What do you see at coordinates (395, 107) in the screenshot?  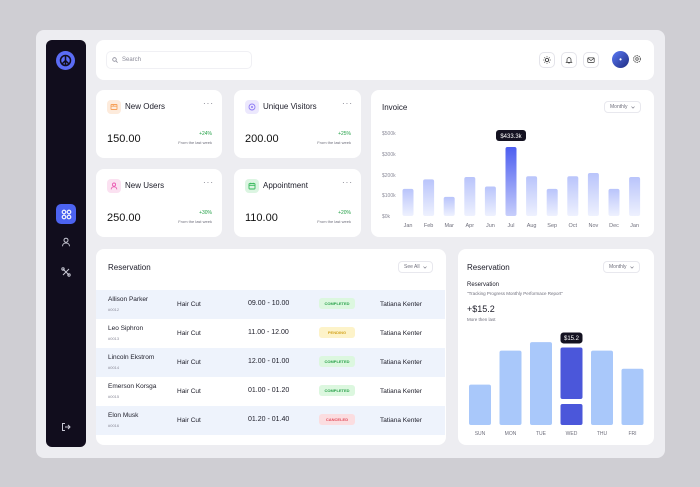 I see `invoice-title: Invoice` at bounding box center [395, 107].